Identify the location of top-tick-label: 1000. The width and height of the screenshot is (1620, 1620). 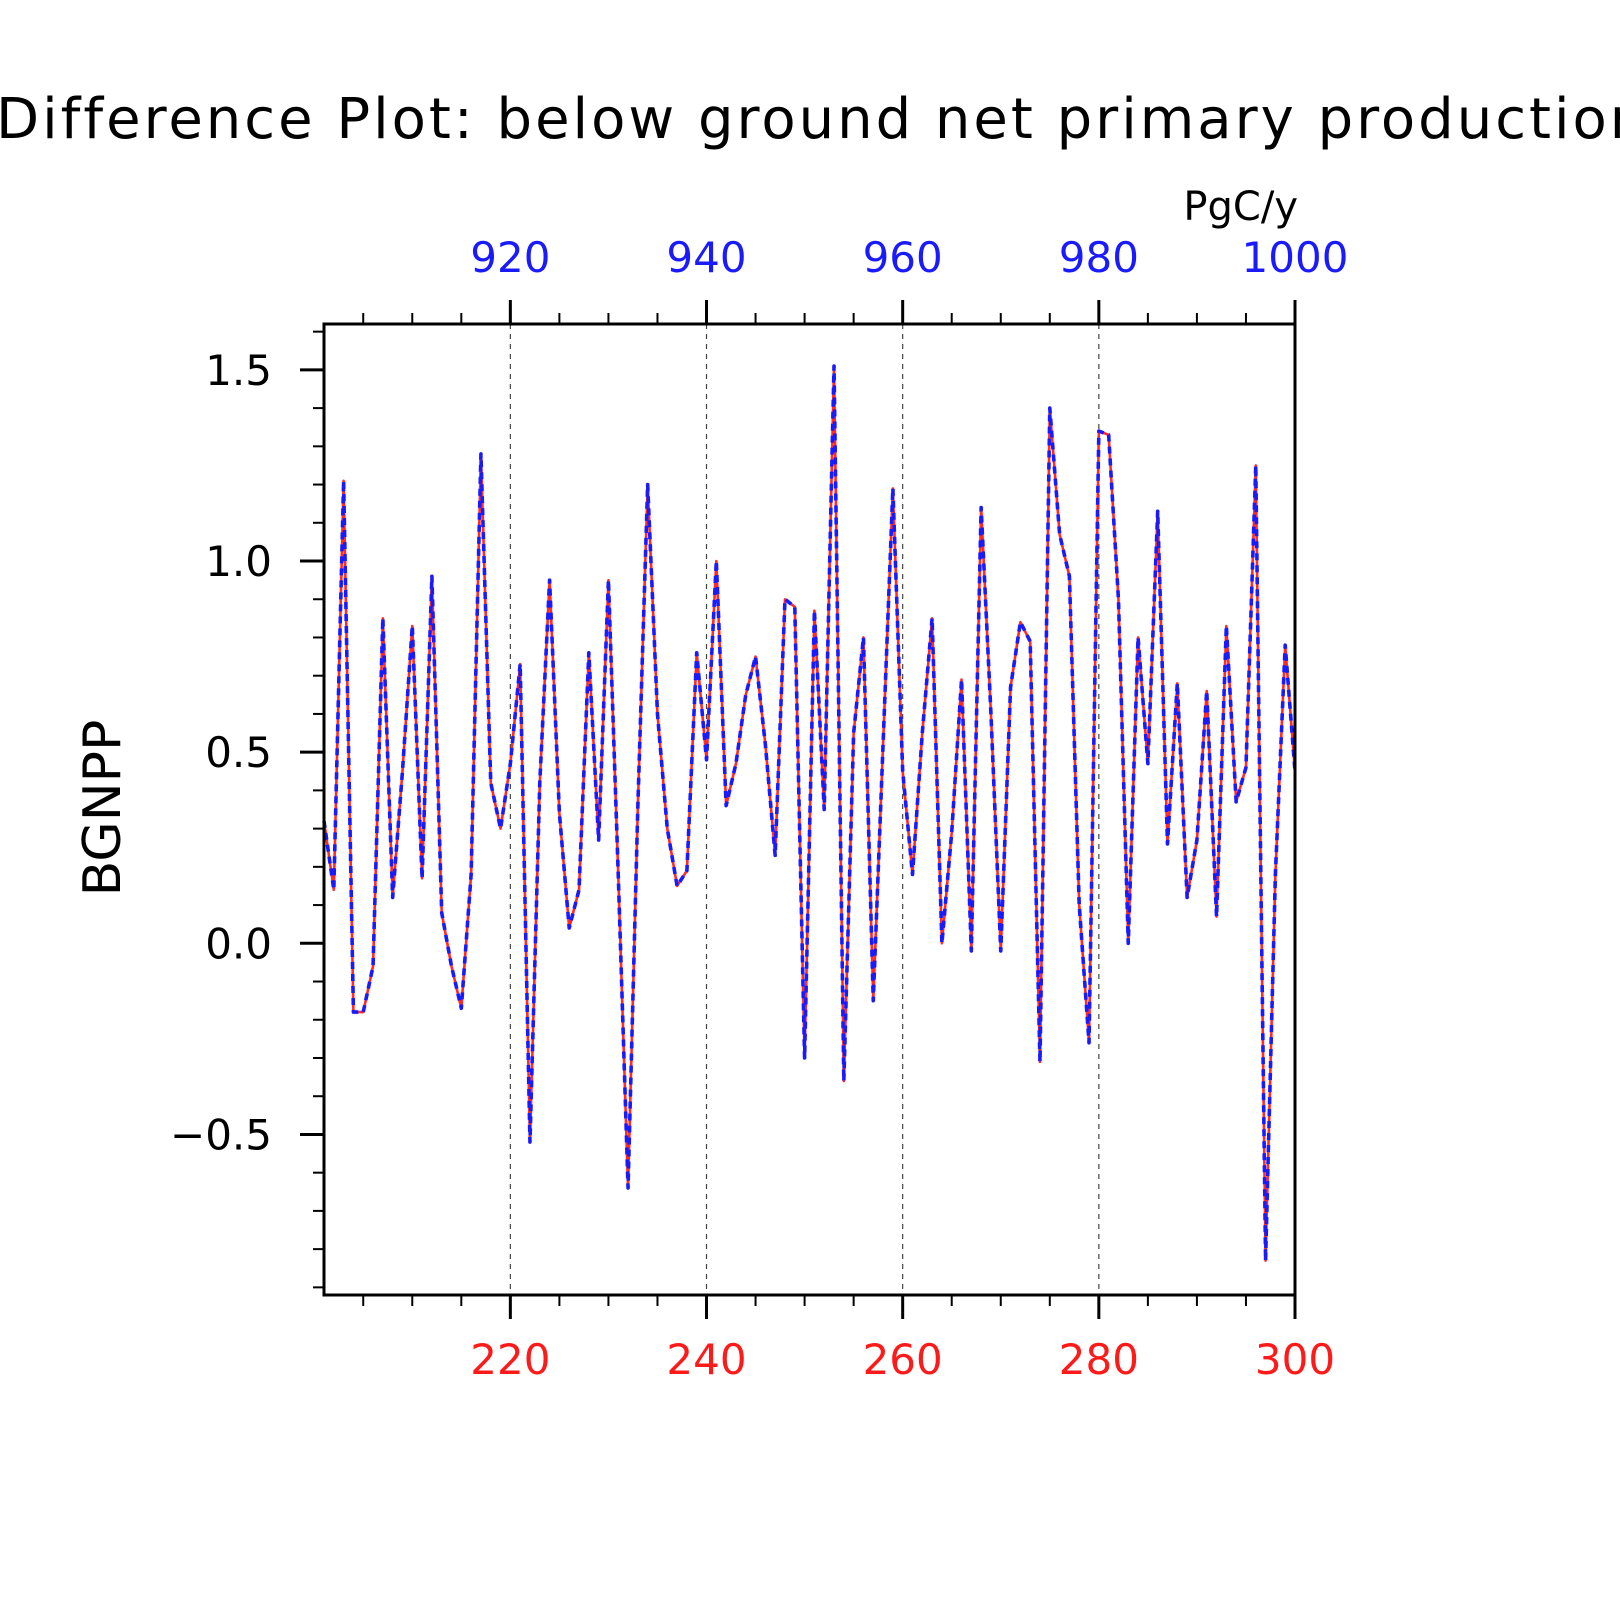
(1295, 257).